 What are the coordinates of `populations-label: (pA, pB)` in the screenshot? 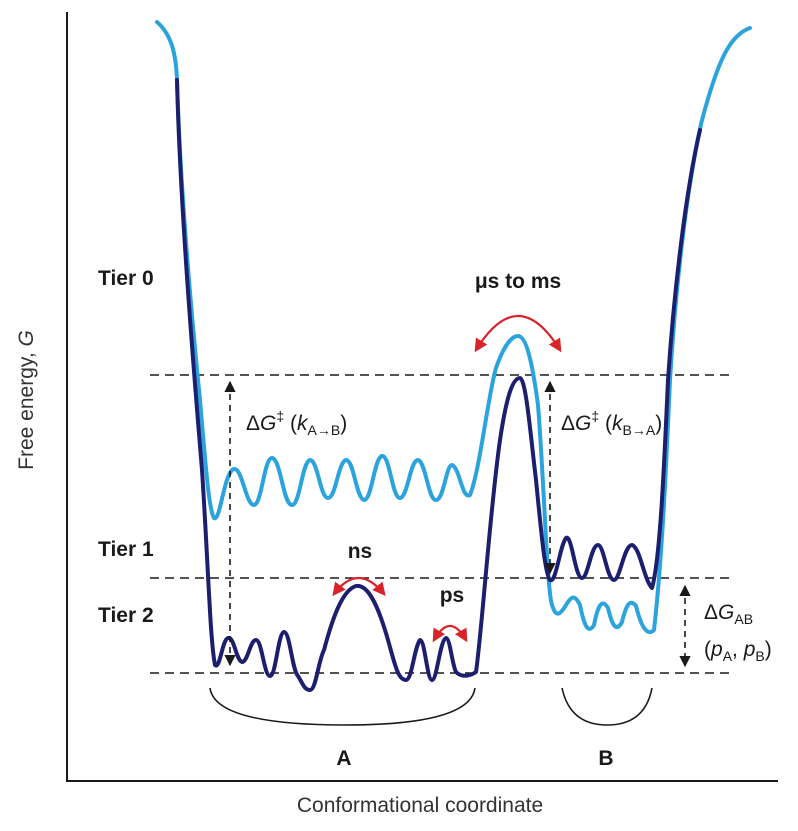 It's located at (738, 651).